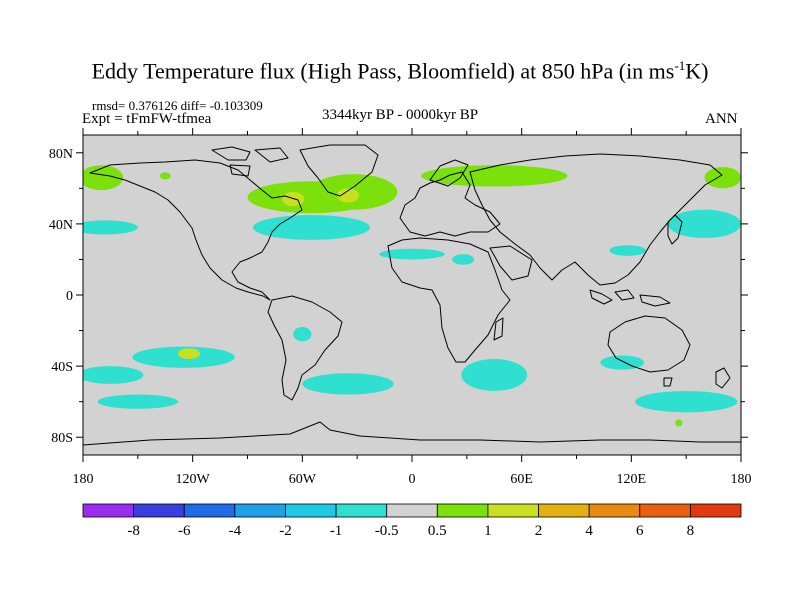 The height and width of the screenshot is (600, 800). Describe the element at coordinates (336, 531) in the screenshot. I see `colorbar-label: -1` at that location.